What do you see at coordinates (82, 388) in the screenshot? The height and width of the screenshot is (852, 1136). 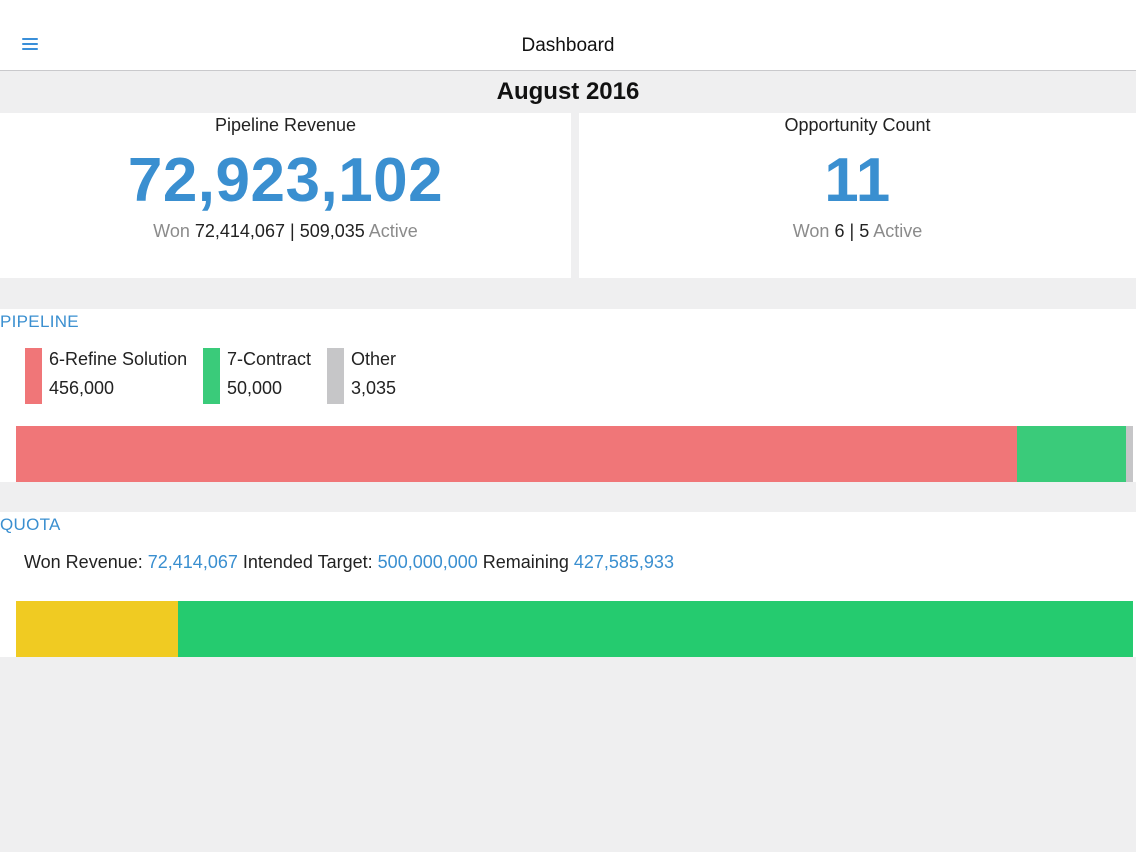 I see `legend-value: 456,000` at bounding box center [82, 388].